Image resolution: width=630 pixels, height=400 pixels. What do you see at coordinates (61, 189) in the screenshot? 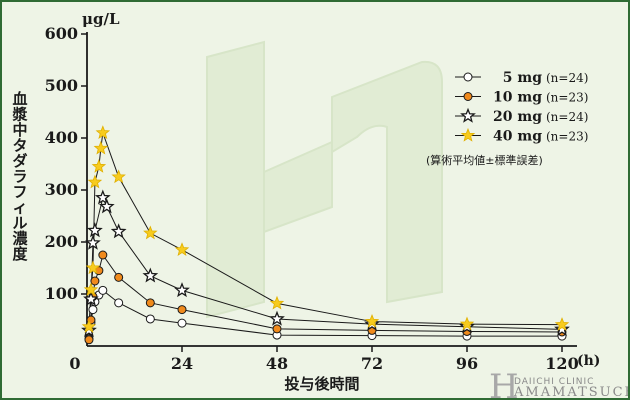
I see `y-tick-label: 300` at bounding box center [61, 189].